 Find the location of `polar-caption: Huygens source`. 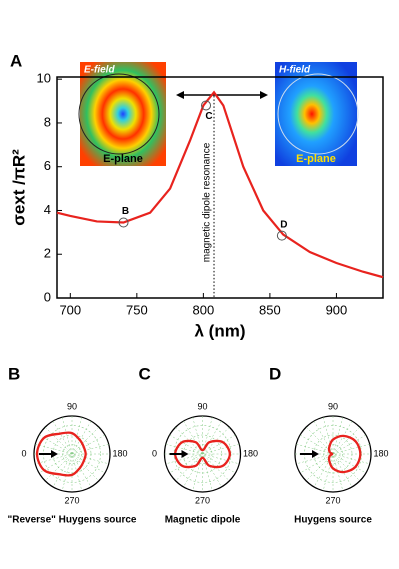

polar-caption: Huygens source is located at coordinates (333, 520).